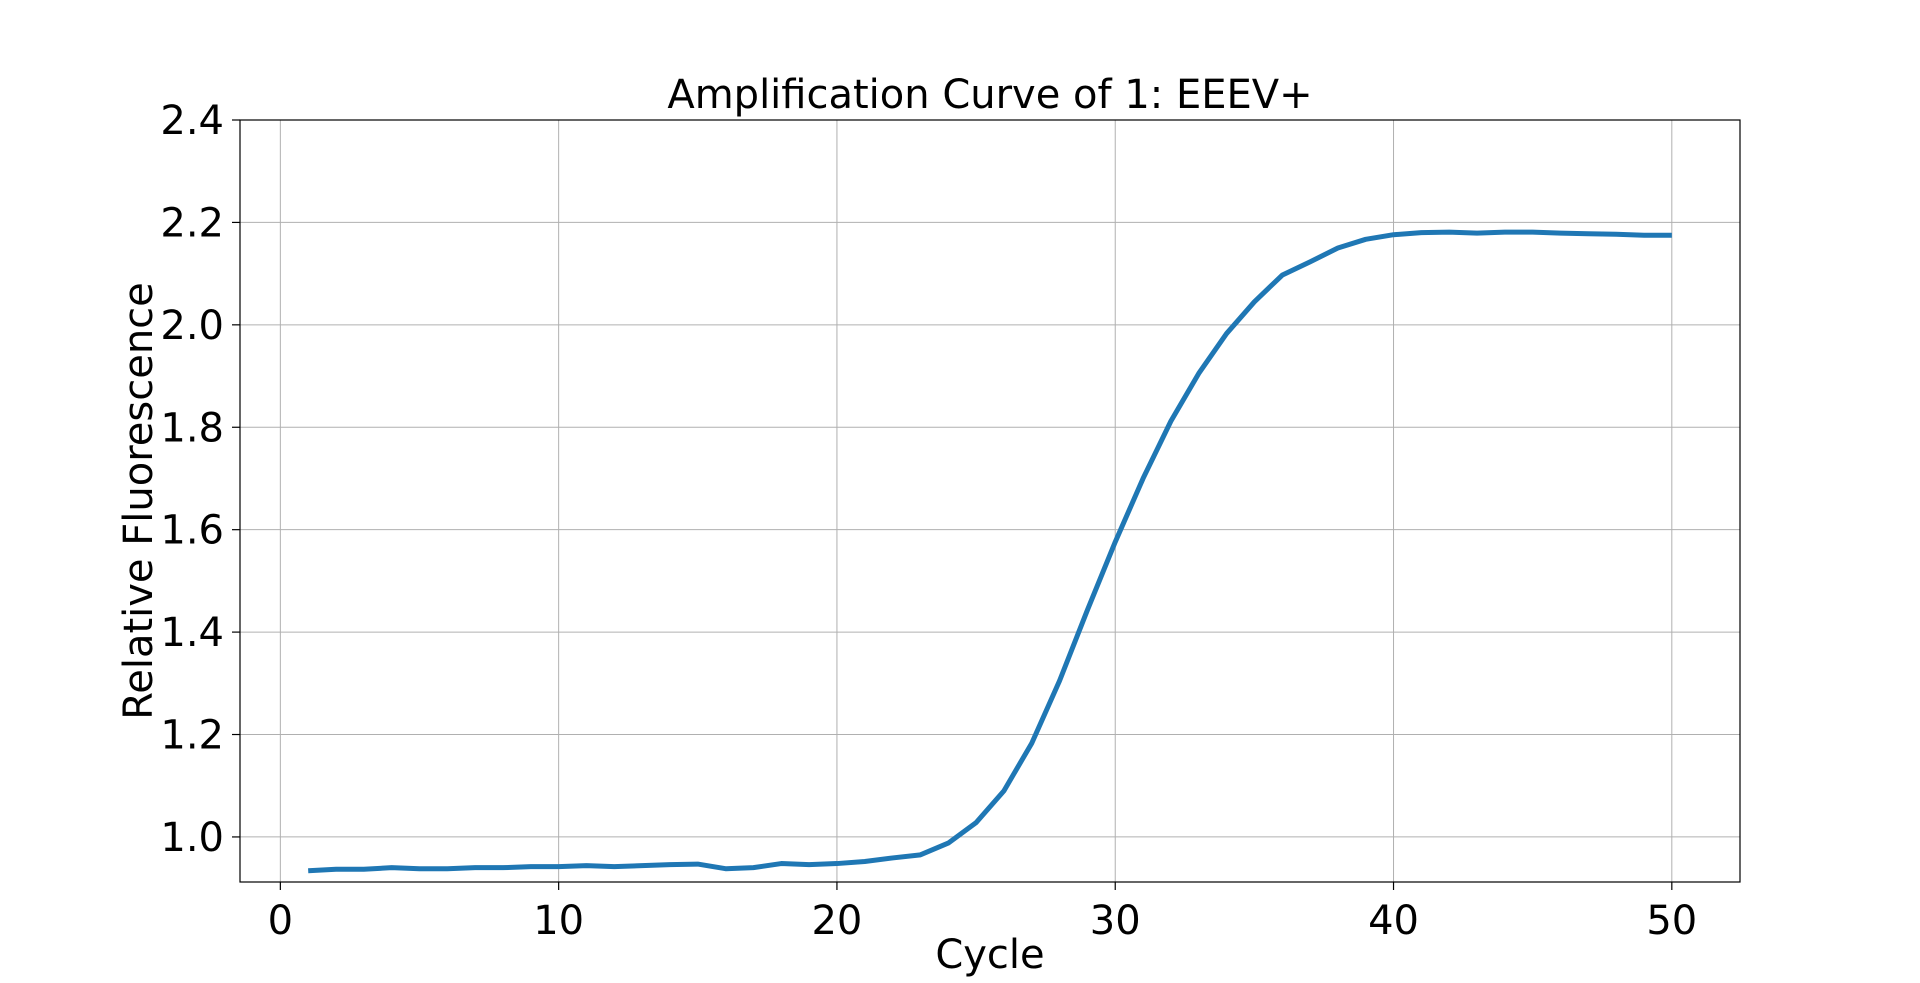 The image size is (1920, 983). I want to click on x-tick-label: 40, so click(1393, 921).